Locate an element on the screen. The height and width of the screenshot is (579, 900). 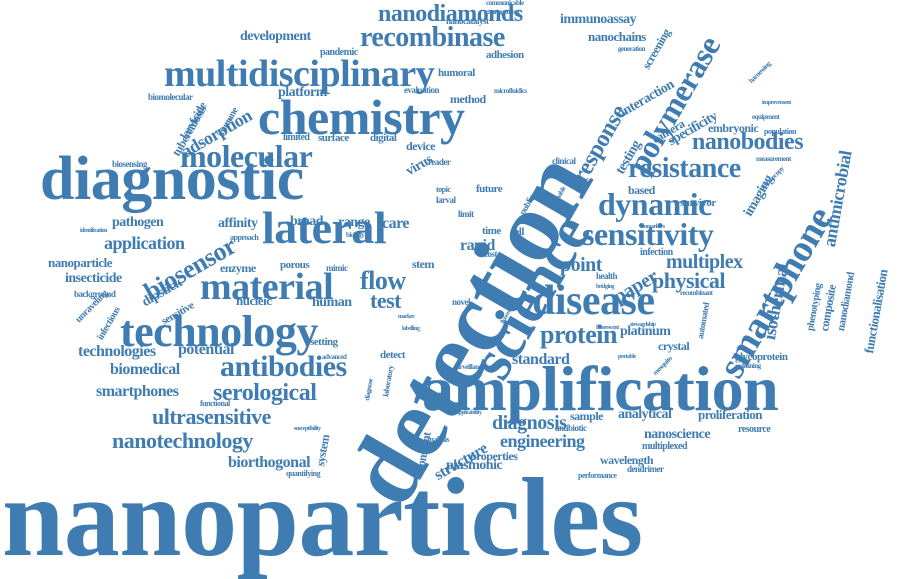
word-porous: porous is located at coordinates (295, 265).